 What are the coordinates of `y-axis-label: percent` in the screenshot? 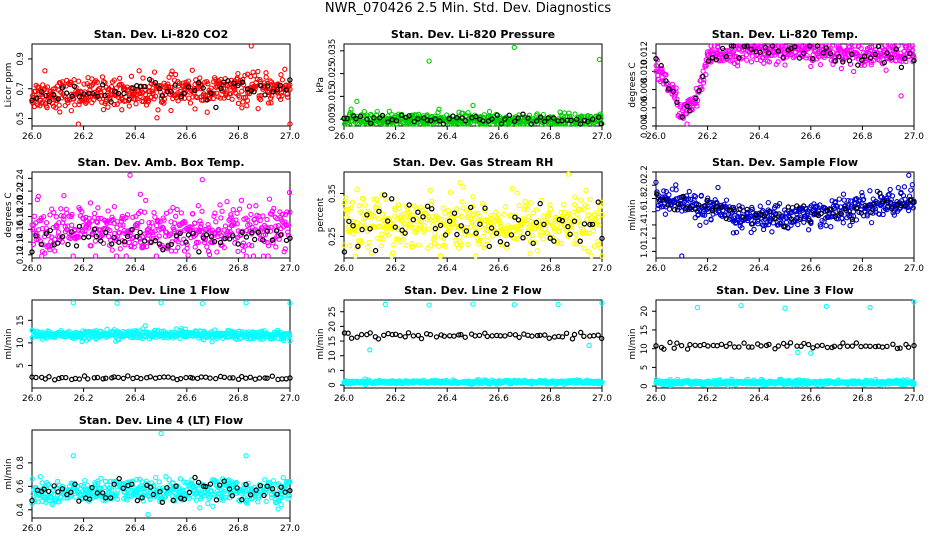 It's located at (321, 214).